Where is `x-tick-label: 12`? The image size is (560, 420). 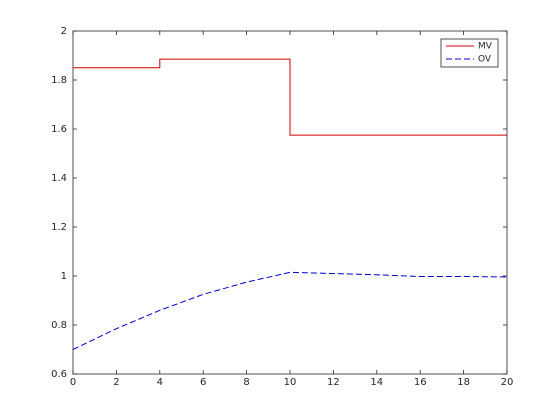 x-tick-label: 12 is located at coordinates (333, 382).